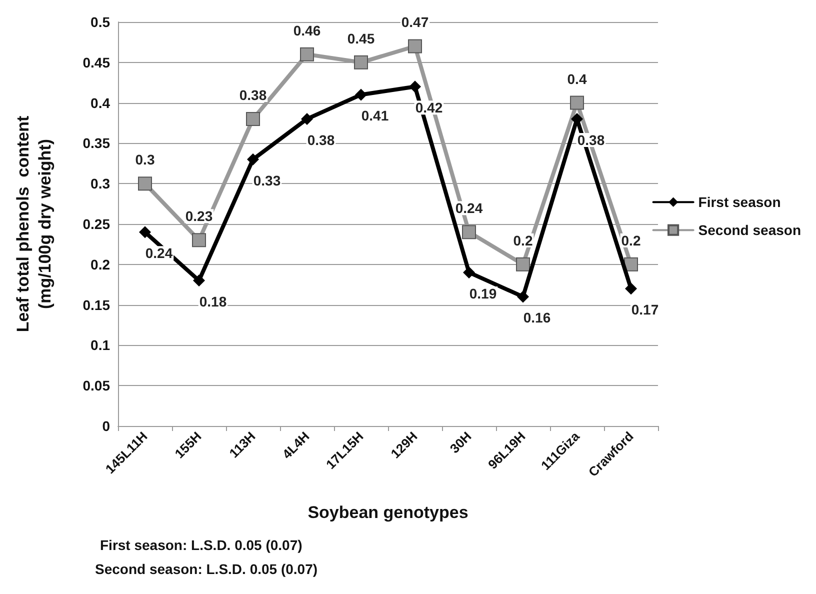 The height and width of the screenshot is (594, 816). Describe the element at coordinates (460, 442) in the screenshot. I see `x-tick-label: 30H` at that location.